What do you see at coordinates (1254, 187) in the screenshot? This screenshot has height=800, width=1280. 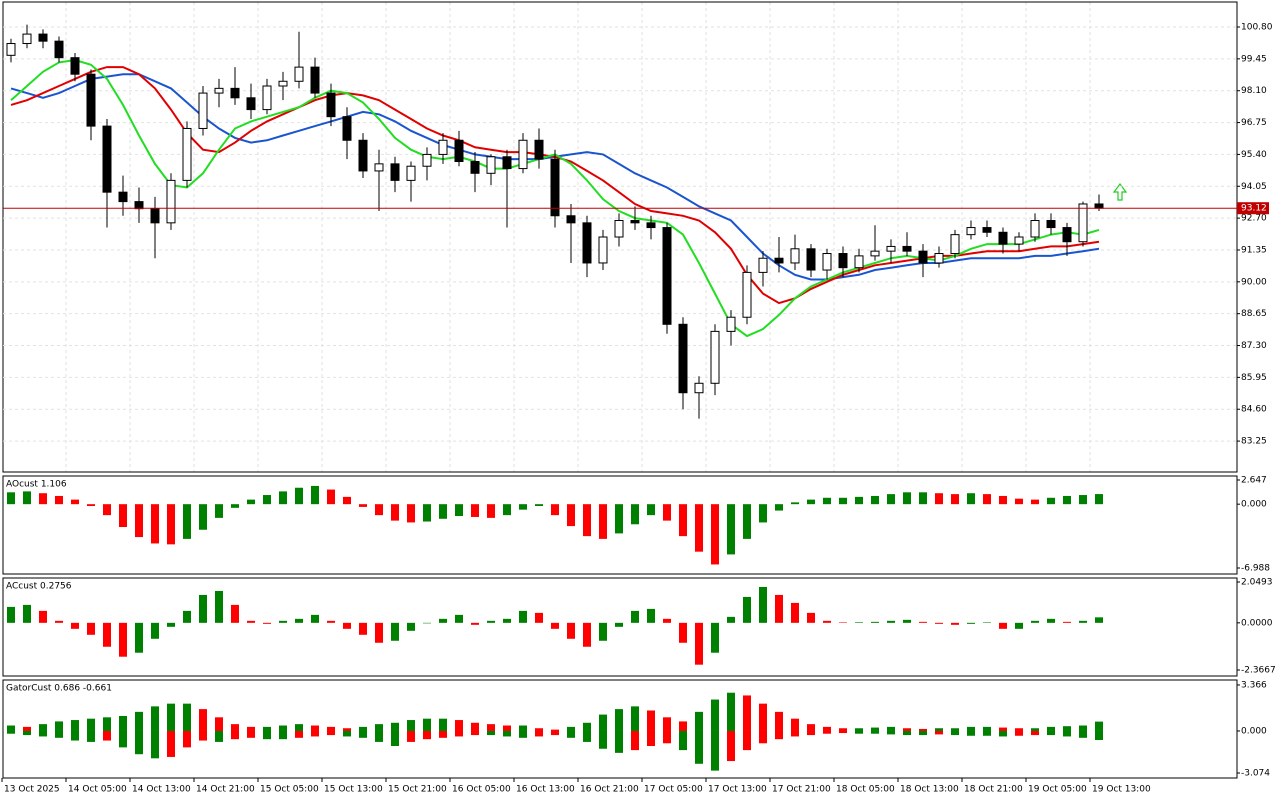 I see `y-tick-label: 94.05` at bounding box center [1254, 187].